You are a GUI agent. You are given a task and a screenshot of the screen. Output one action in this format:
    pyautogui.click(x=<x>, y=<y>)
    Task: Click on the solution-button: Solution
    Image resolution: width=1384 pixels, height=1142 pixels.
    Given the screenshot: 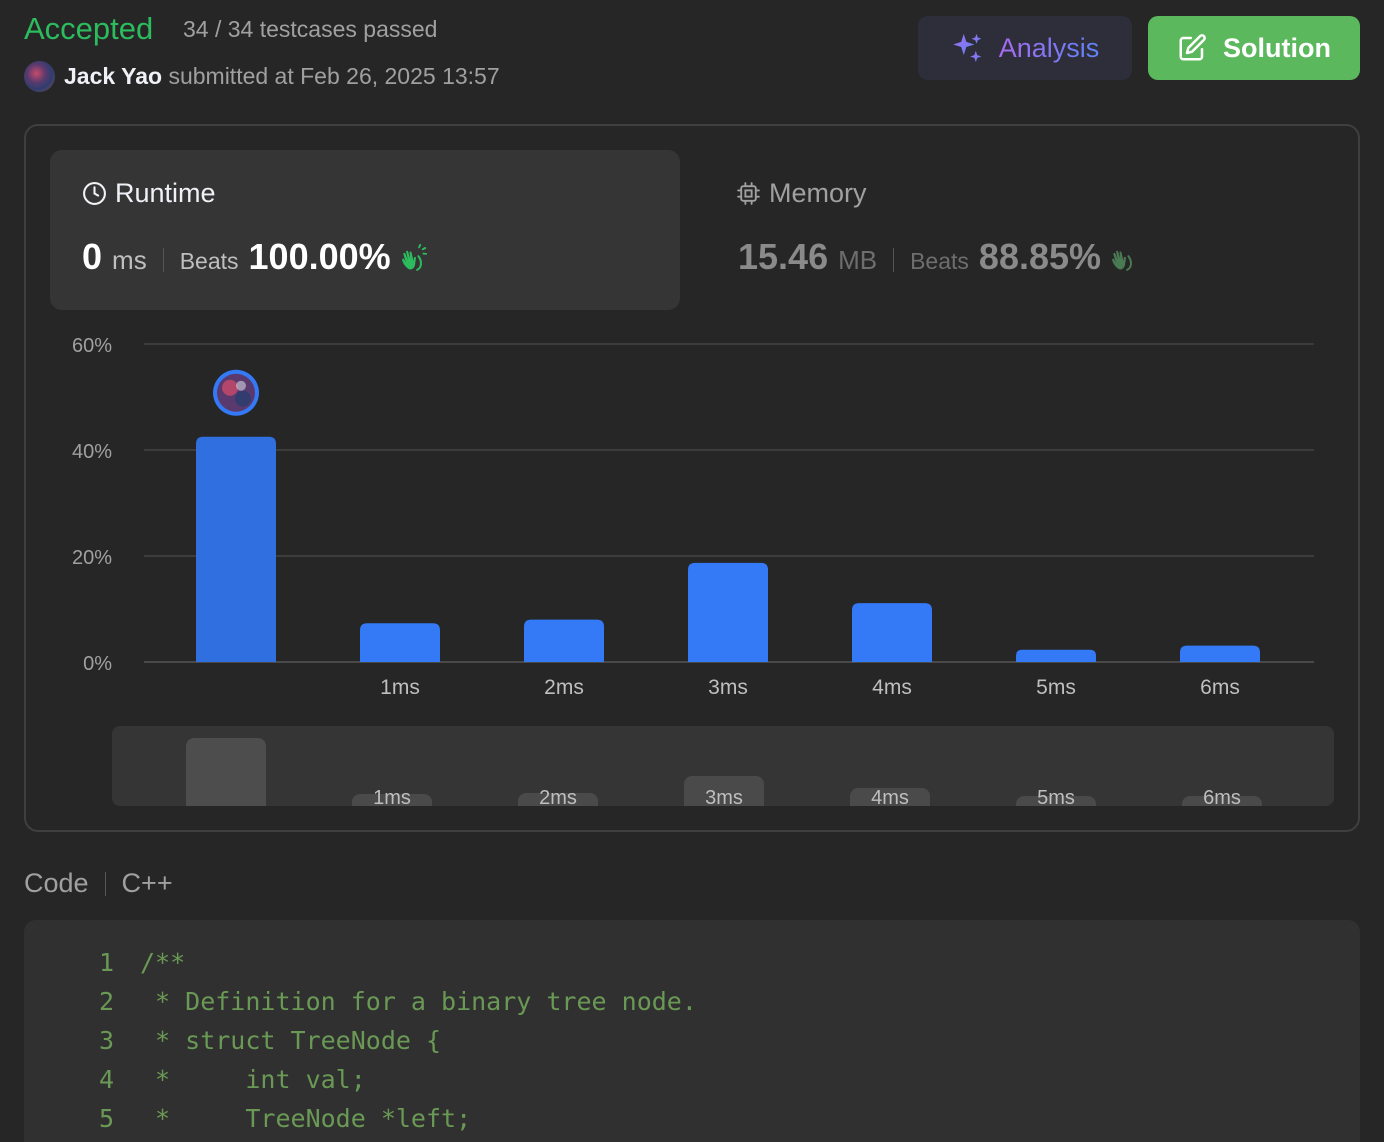 What is the action you would take?
    pyautogui.click(x=1254, y=48)
    